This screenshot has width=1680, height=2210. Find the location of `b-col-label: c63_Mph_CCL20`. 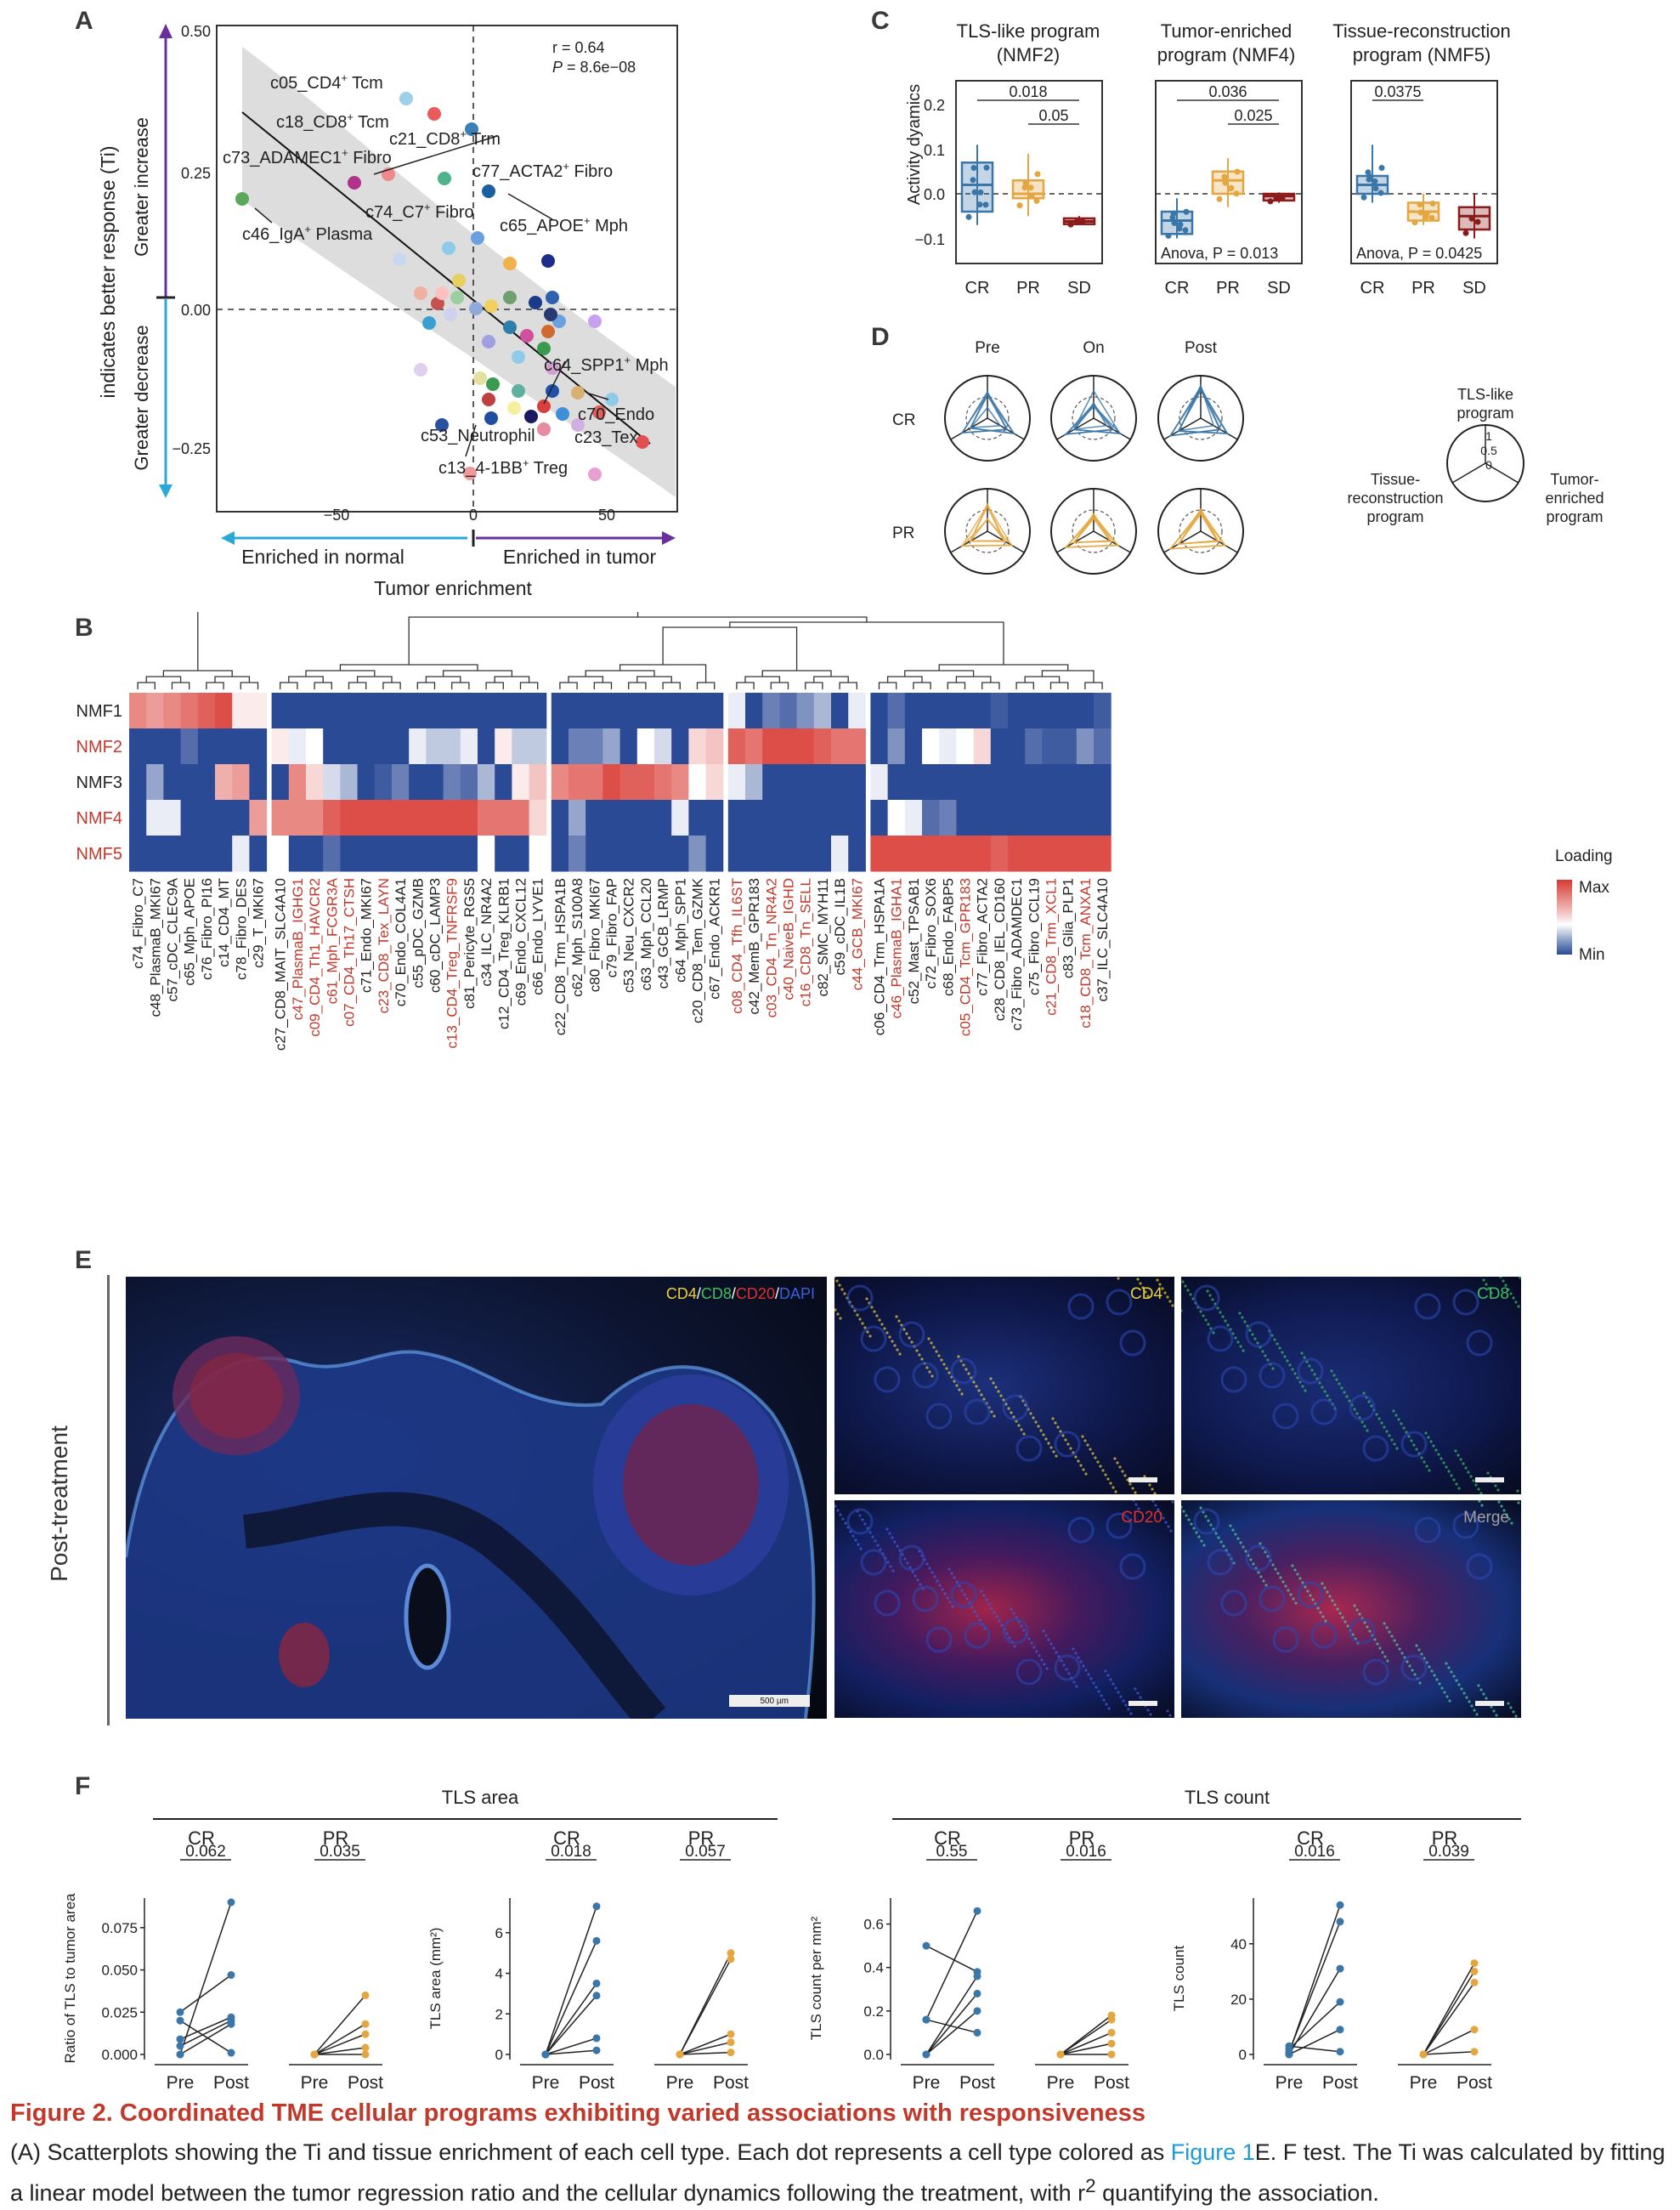

b-col-label: c63_Mph_CCL20 is located at coordinates (646, 934).